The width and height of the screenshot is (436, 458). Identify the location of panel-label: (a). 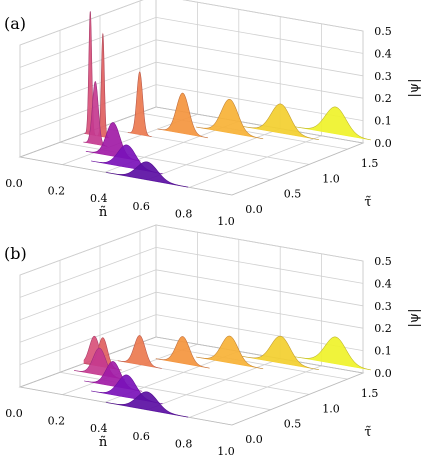
(15, 23).